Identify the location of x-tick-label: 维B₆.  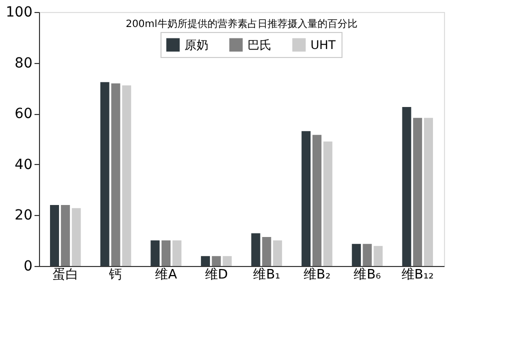
(367, 275).